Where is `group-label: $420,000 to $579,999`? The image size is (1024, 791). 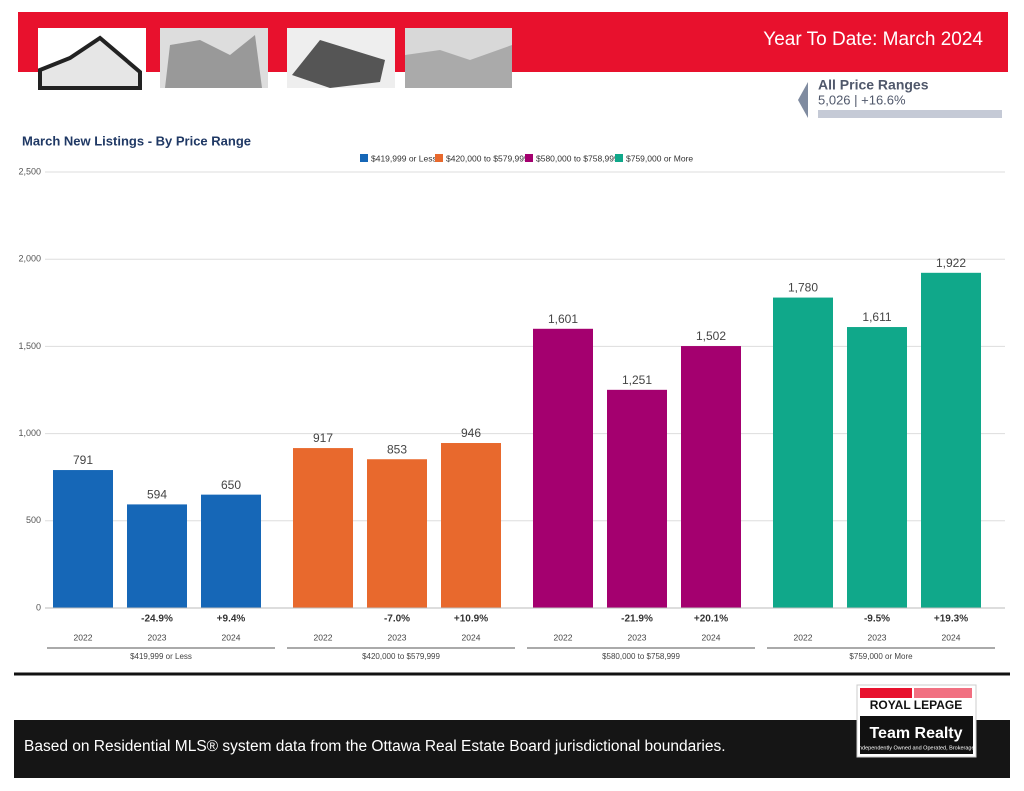
group-label: $420,000 to $579,999 is located at coordinates (401, 656).